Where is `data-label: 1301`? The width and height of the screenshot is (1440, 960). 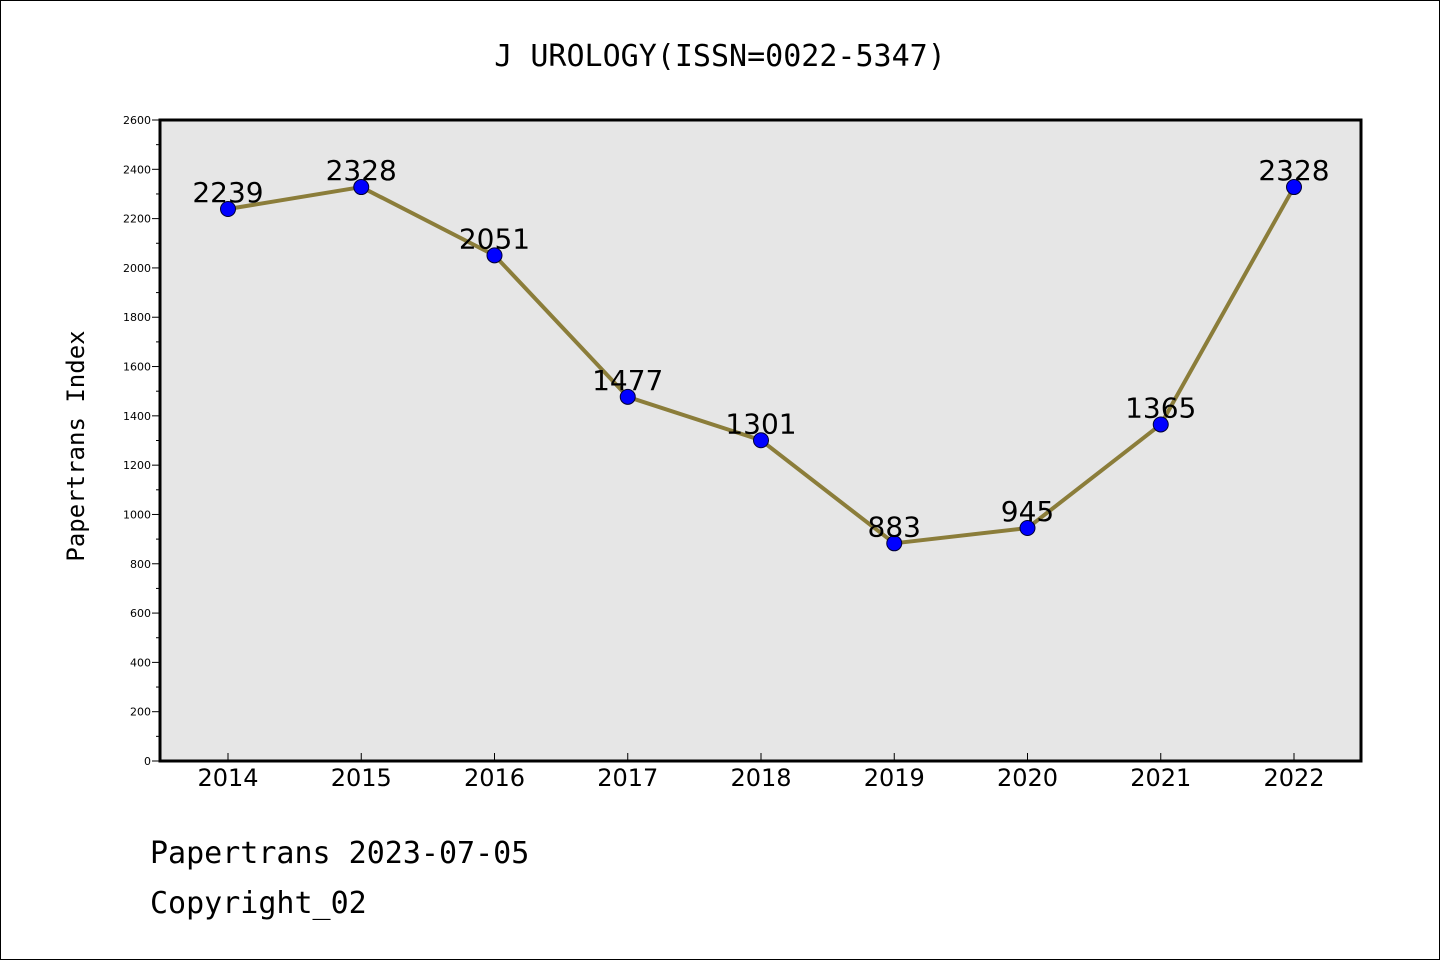 data-label: 1301 is located at coordinates (760, 423).